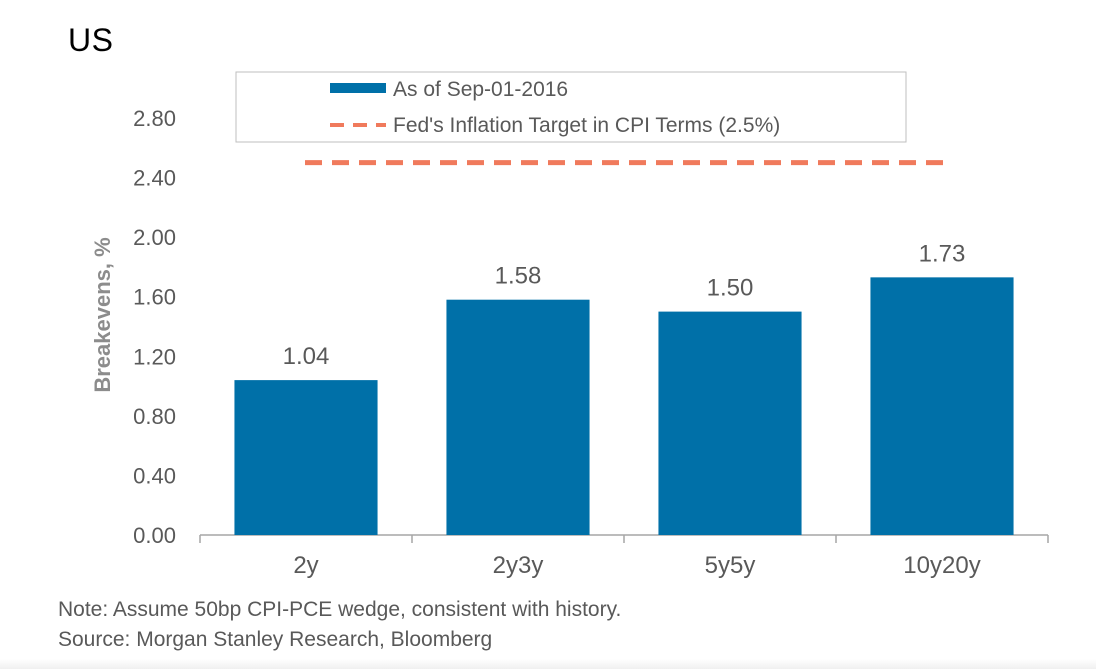 This screenshot has height=669, width=1096. What do you see at coordinates (624, 556) in the screenshot?
I see `x-axis: 2y 2y3y 5y5y 10y20y` at bounding box center [624, 556].